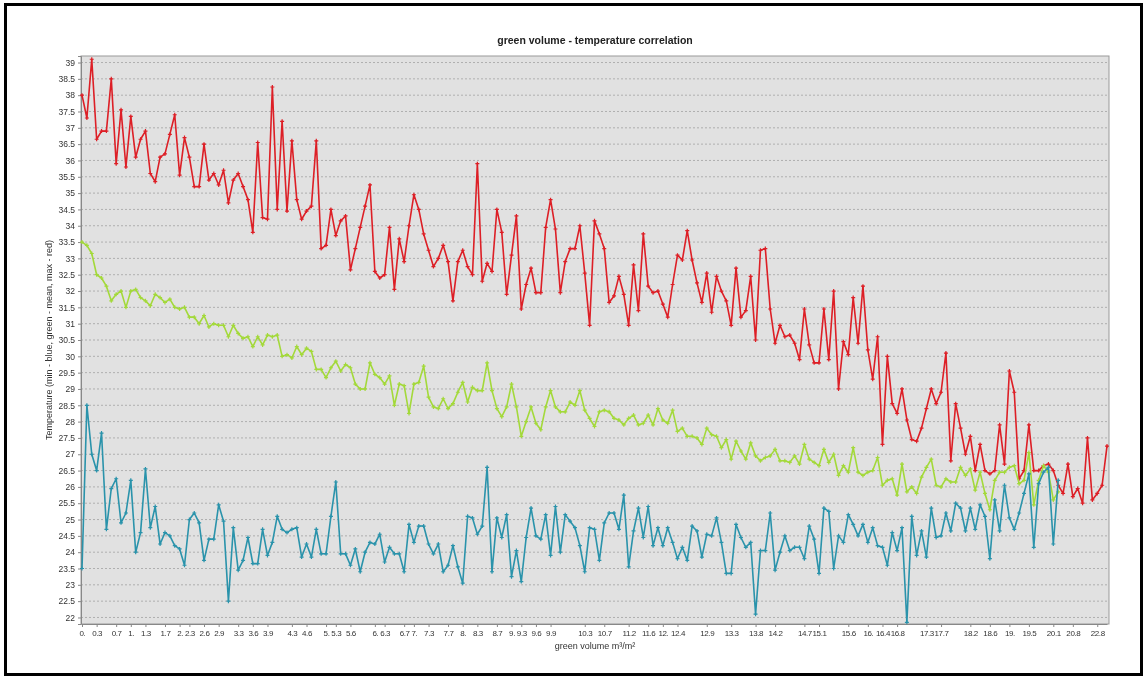  What do you see at coordinates (551, 633) in the screenshot?
I see `x-tick-label: 9.9` at bounding box center [551, 633].